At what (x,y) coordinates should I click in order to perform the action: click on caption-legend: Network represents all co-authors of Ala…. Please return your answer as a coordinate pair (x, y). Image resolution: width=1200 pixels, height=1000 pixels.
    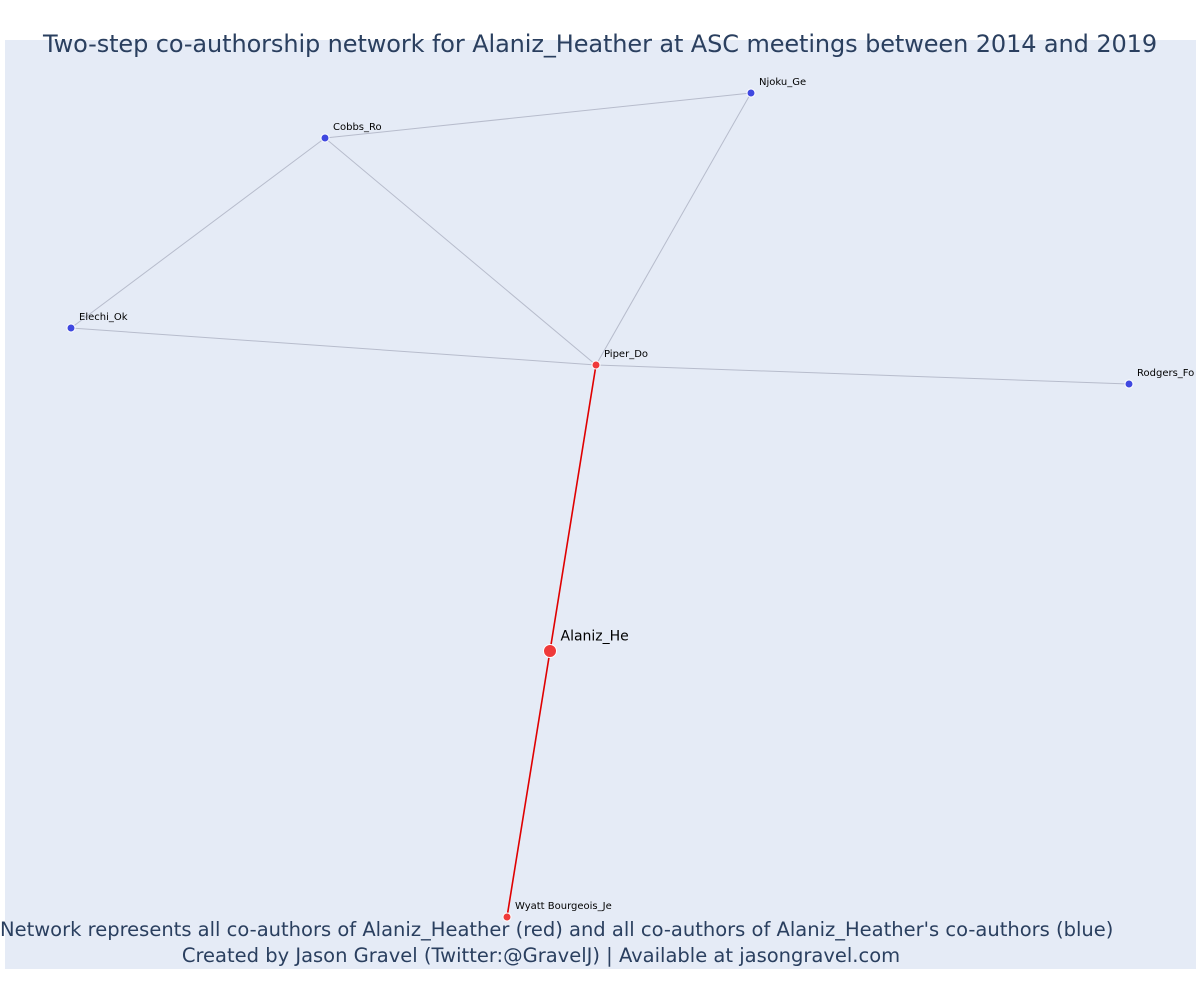
    Looking at the image, I should click on (557, 929).